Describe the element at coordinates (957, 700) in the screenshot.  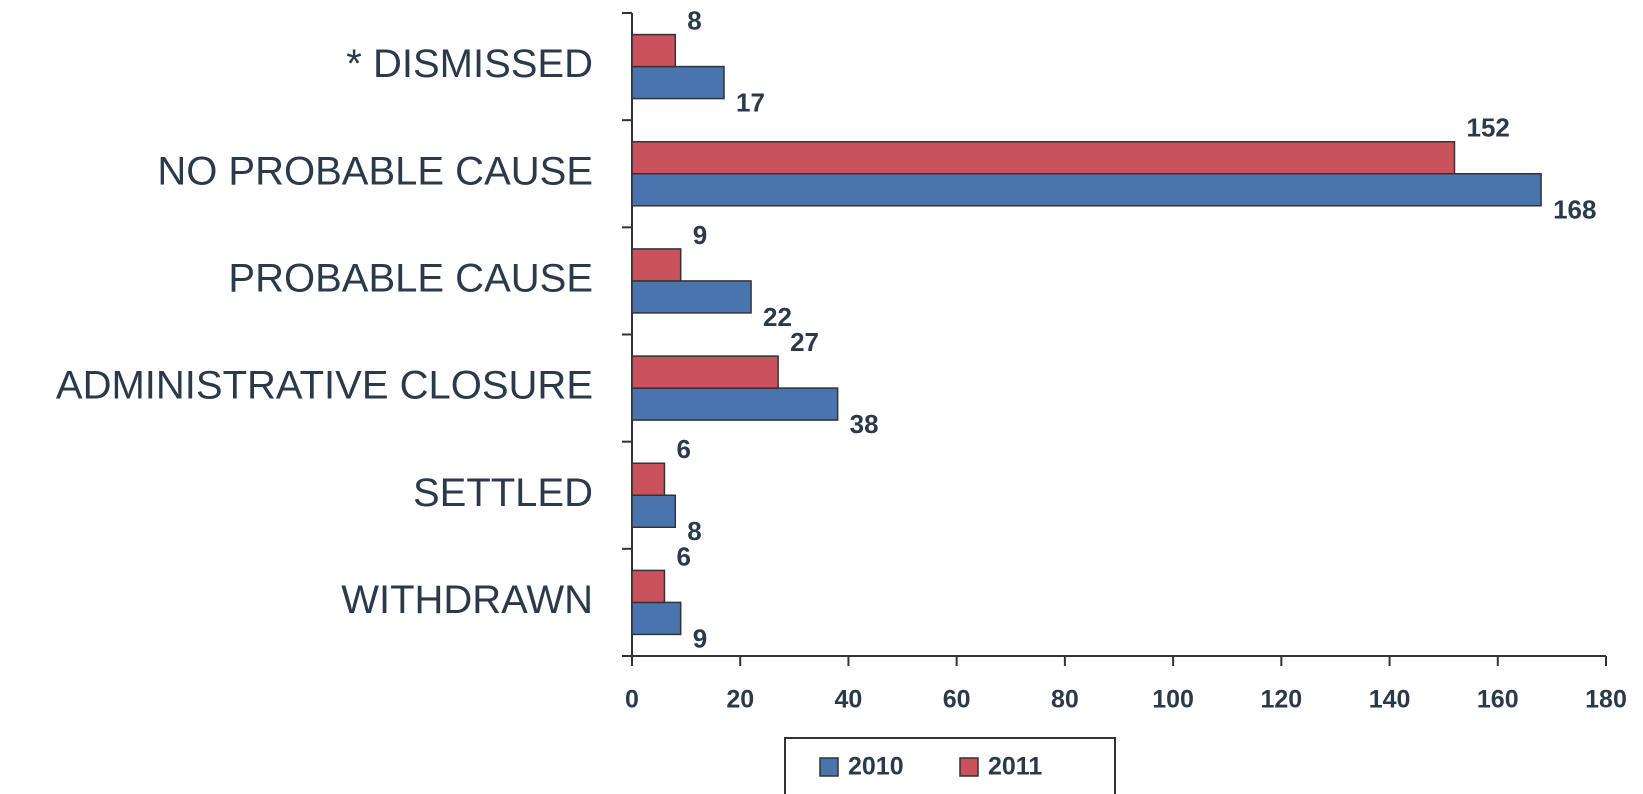
I see `x-tick-label: 60` at that location.